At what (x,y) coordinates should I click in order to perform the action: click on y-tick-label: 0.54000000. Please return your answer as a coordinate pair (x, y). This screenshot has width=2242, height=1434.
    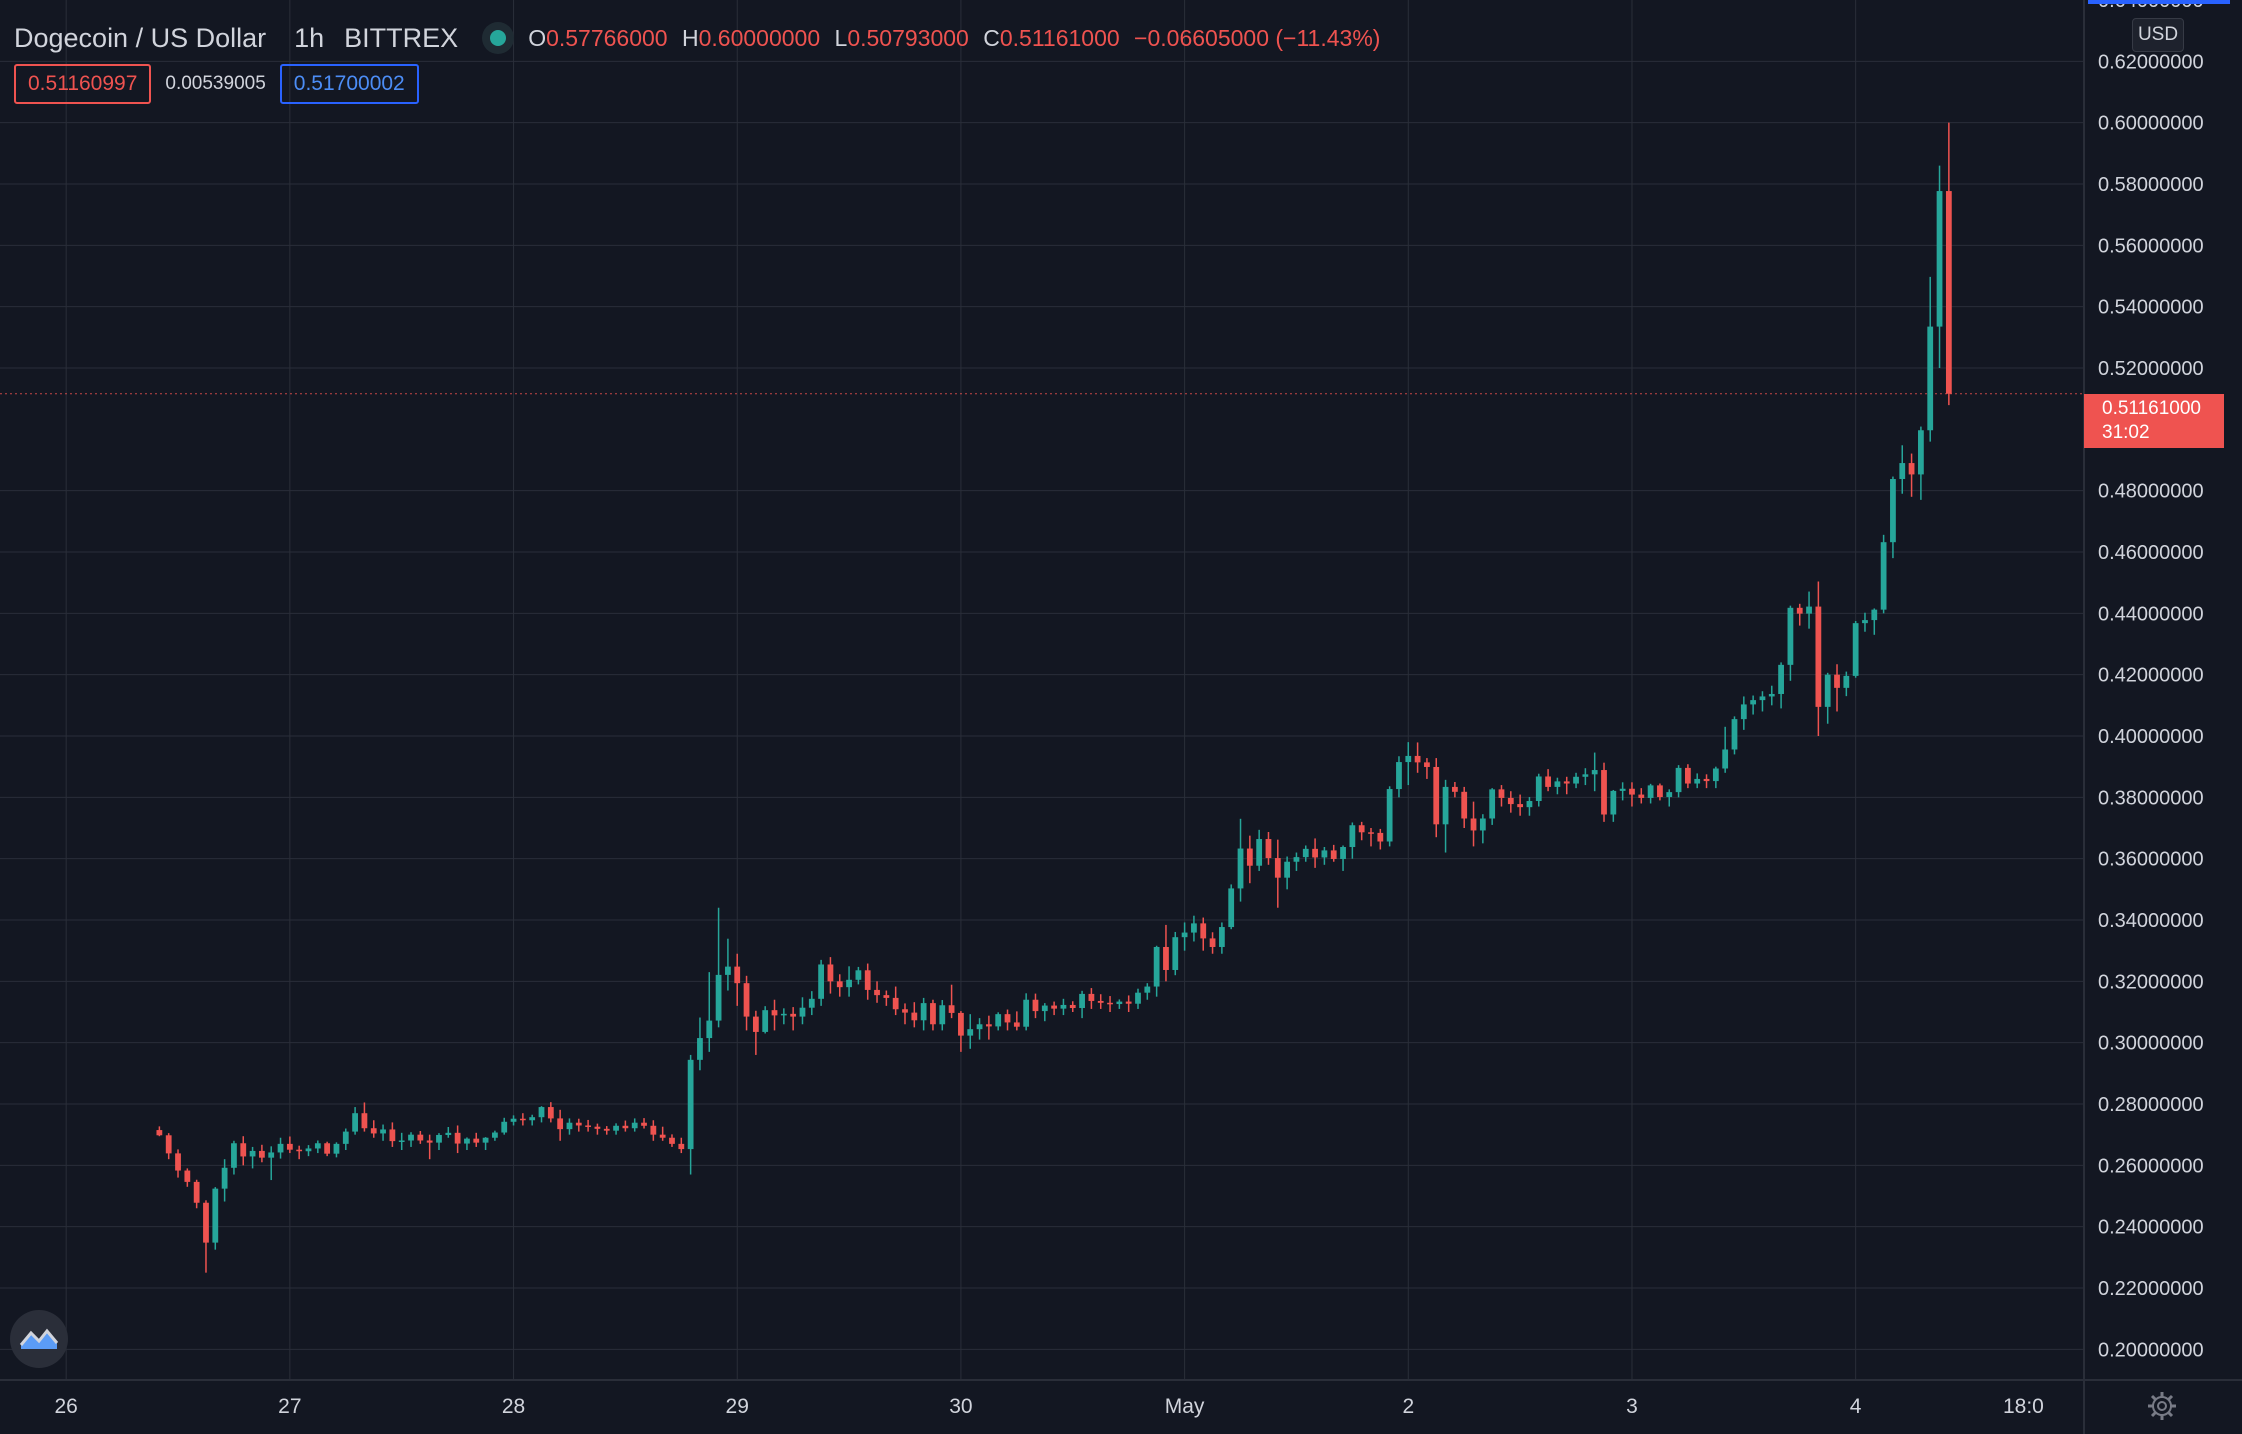
    Looking at the image, I should click on (2151, 308).